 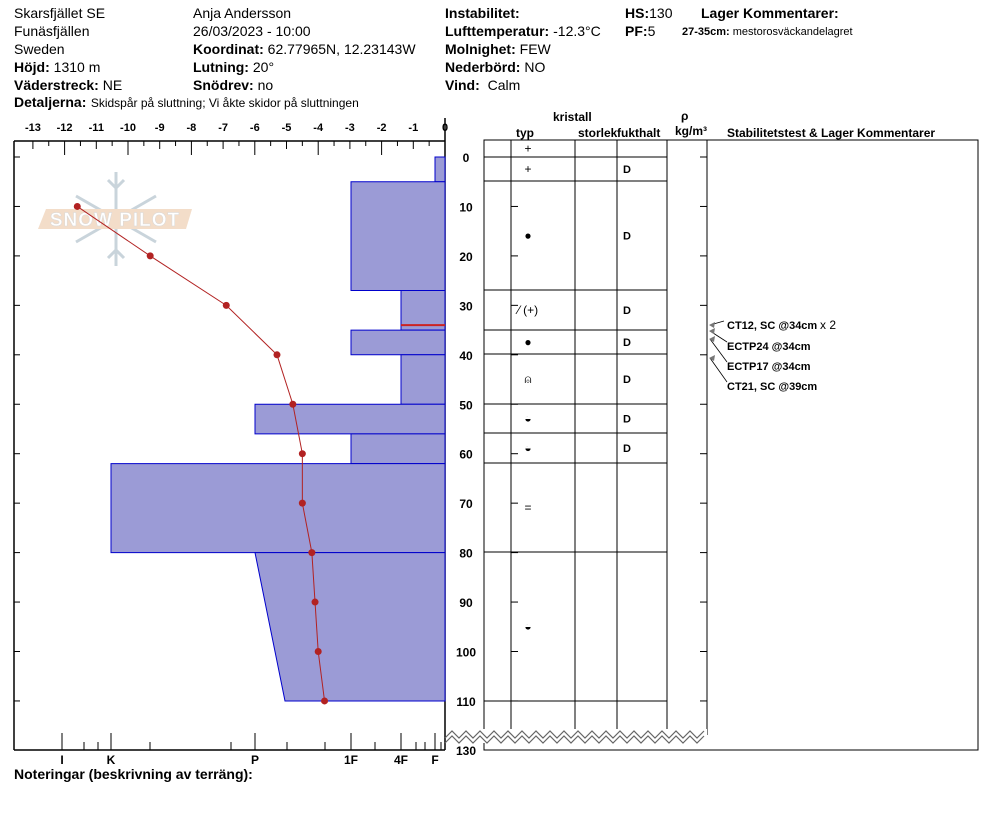 I want to click on temperature-tick-label: -1, so click(x=413, y=128).